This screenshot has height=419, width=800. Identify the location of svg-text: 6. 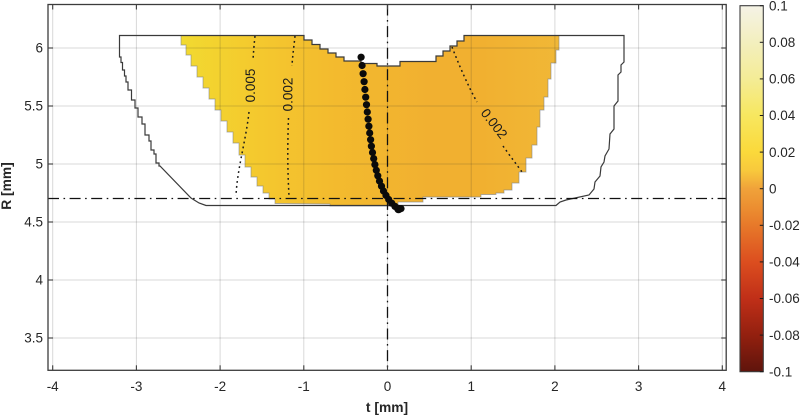
(39, 48).